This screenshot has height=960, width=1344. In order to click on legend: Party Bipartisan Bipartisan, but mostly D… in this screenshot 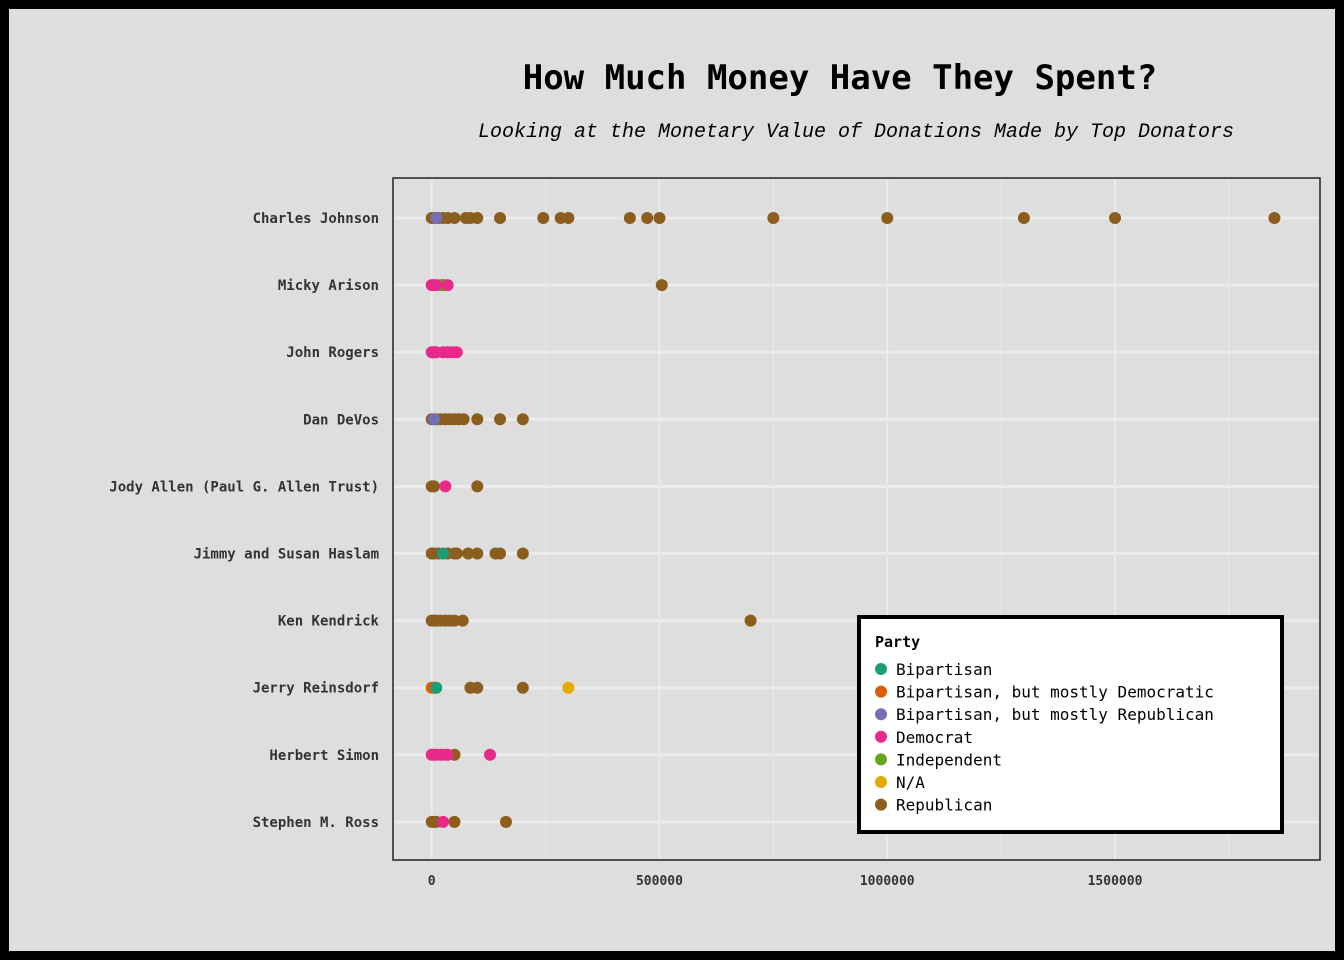, I will do `click(1070, 724)`.